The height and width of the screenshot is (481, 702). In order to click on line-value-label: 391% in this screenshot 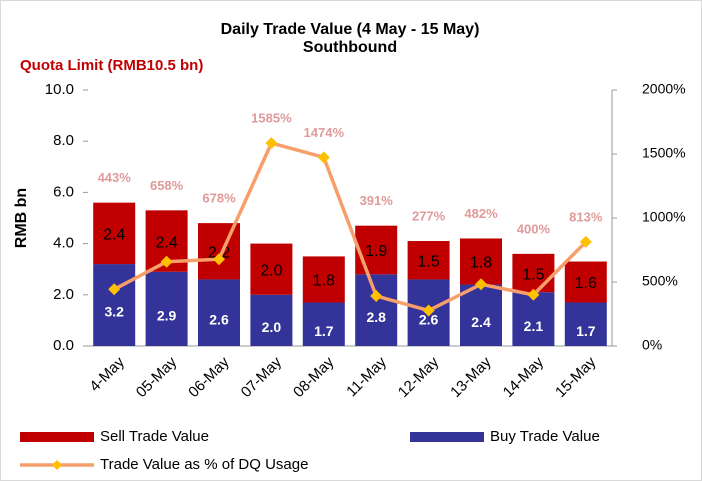, I will do `click(377, 200)`.